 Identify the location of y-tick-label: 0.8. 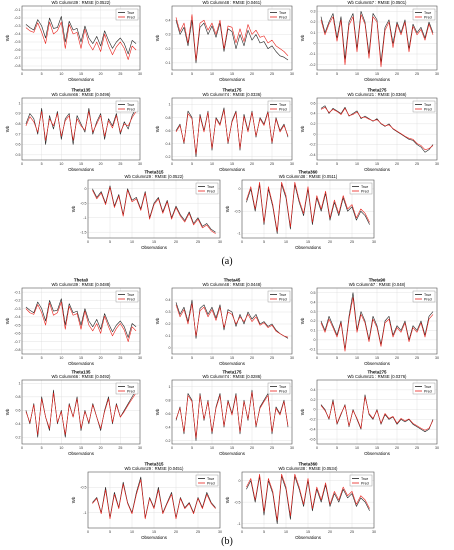
(18, 124).